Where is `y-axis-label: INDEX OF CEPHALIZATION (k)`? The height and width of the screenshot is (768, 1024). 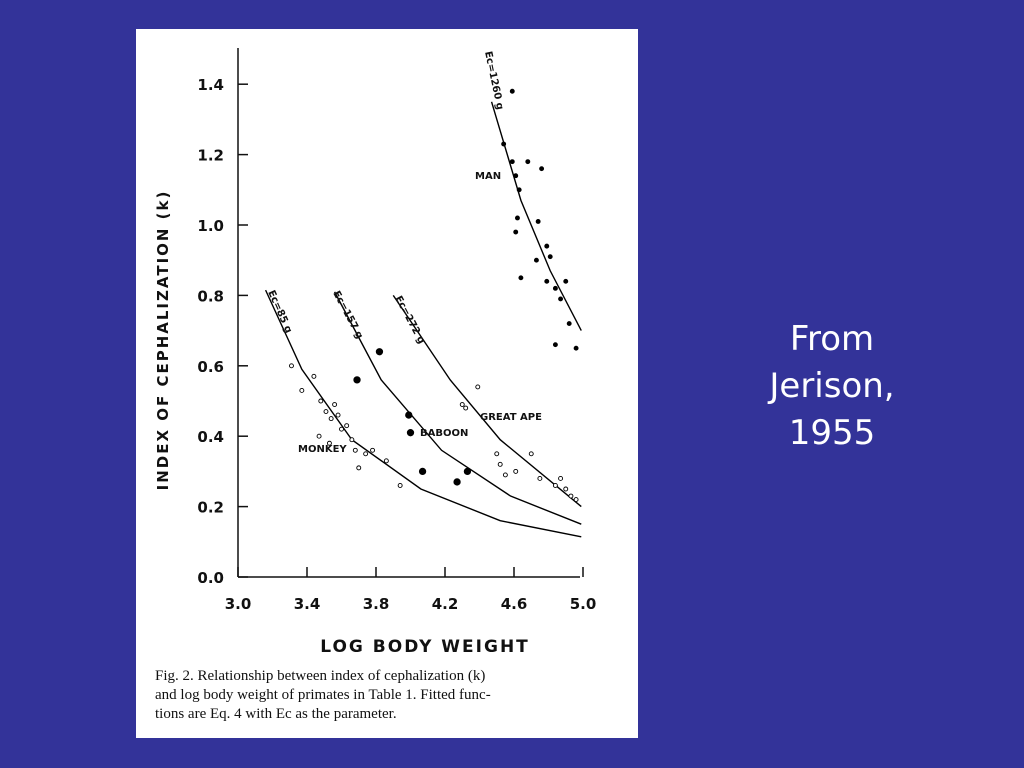 y-axis-label: INDEX OF CEPHALIZATION (k) is located at coordinates (163, 340).